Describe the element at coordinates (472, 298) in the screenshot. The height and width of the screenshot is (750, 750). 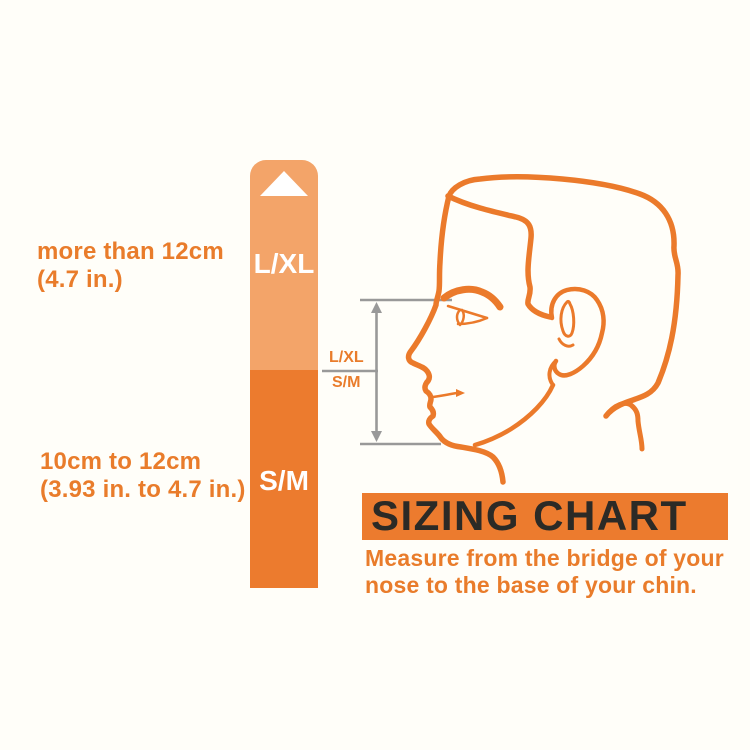
I see `head-eyebrow` at that location.